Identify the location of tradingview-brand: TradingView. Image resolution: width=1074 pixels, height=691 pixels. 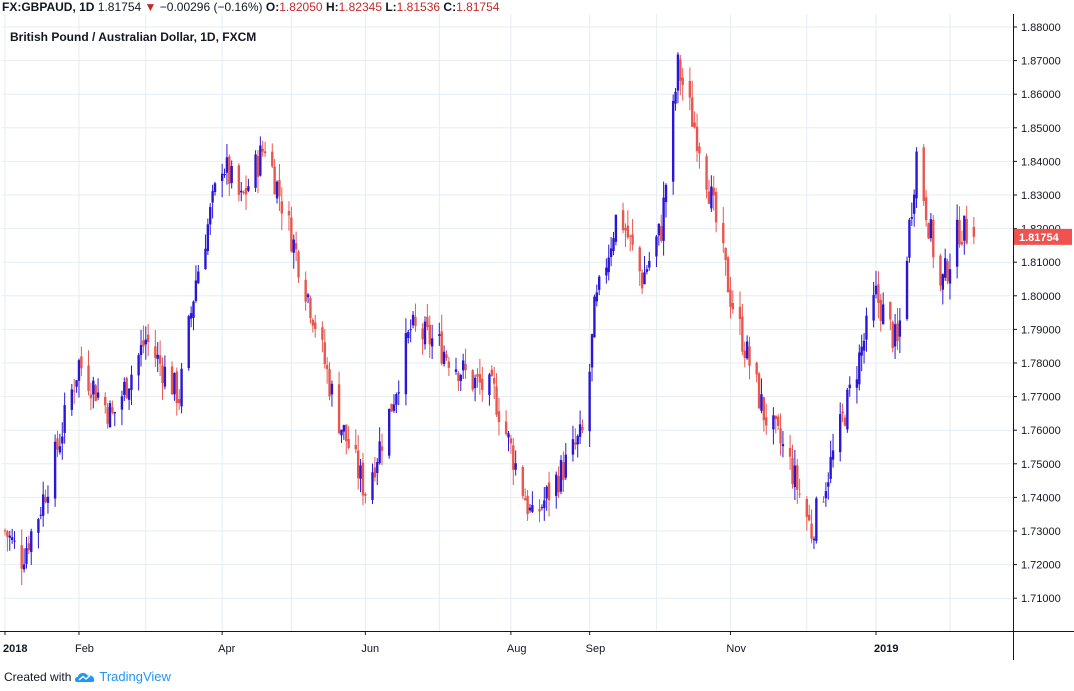
(135, 676).